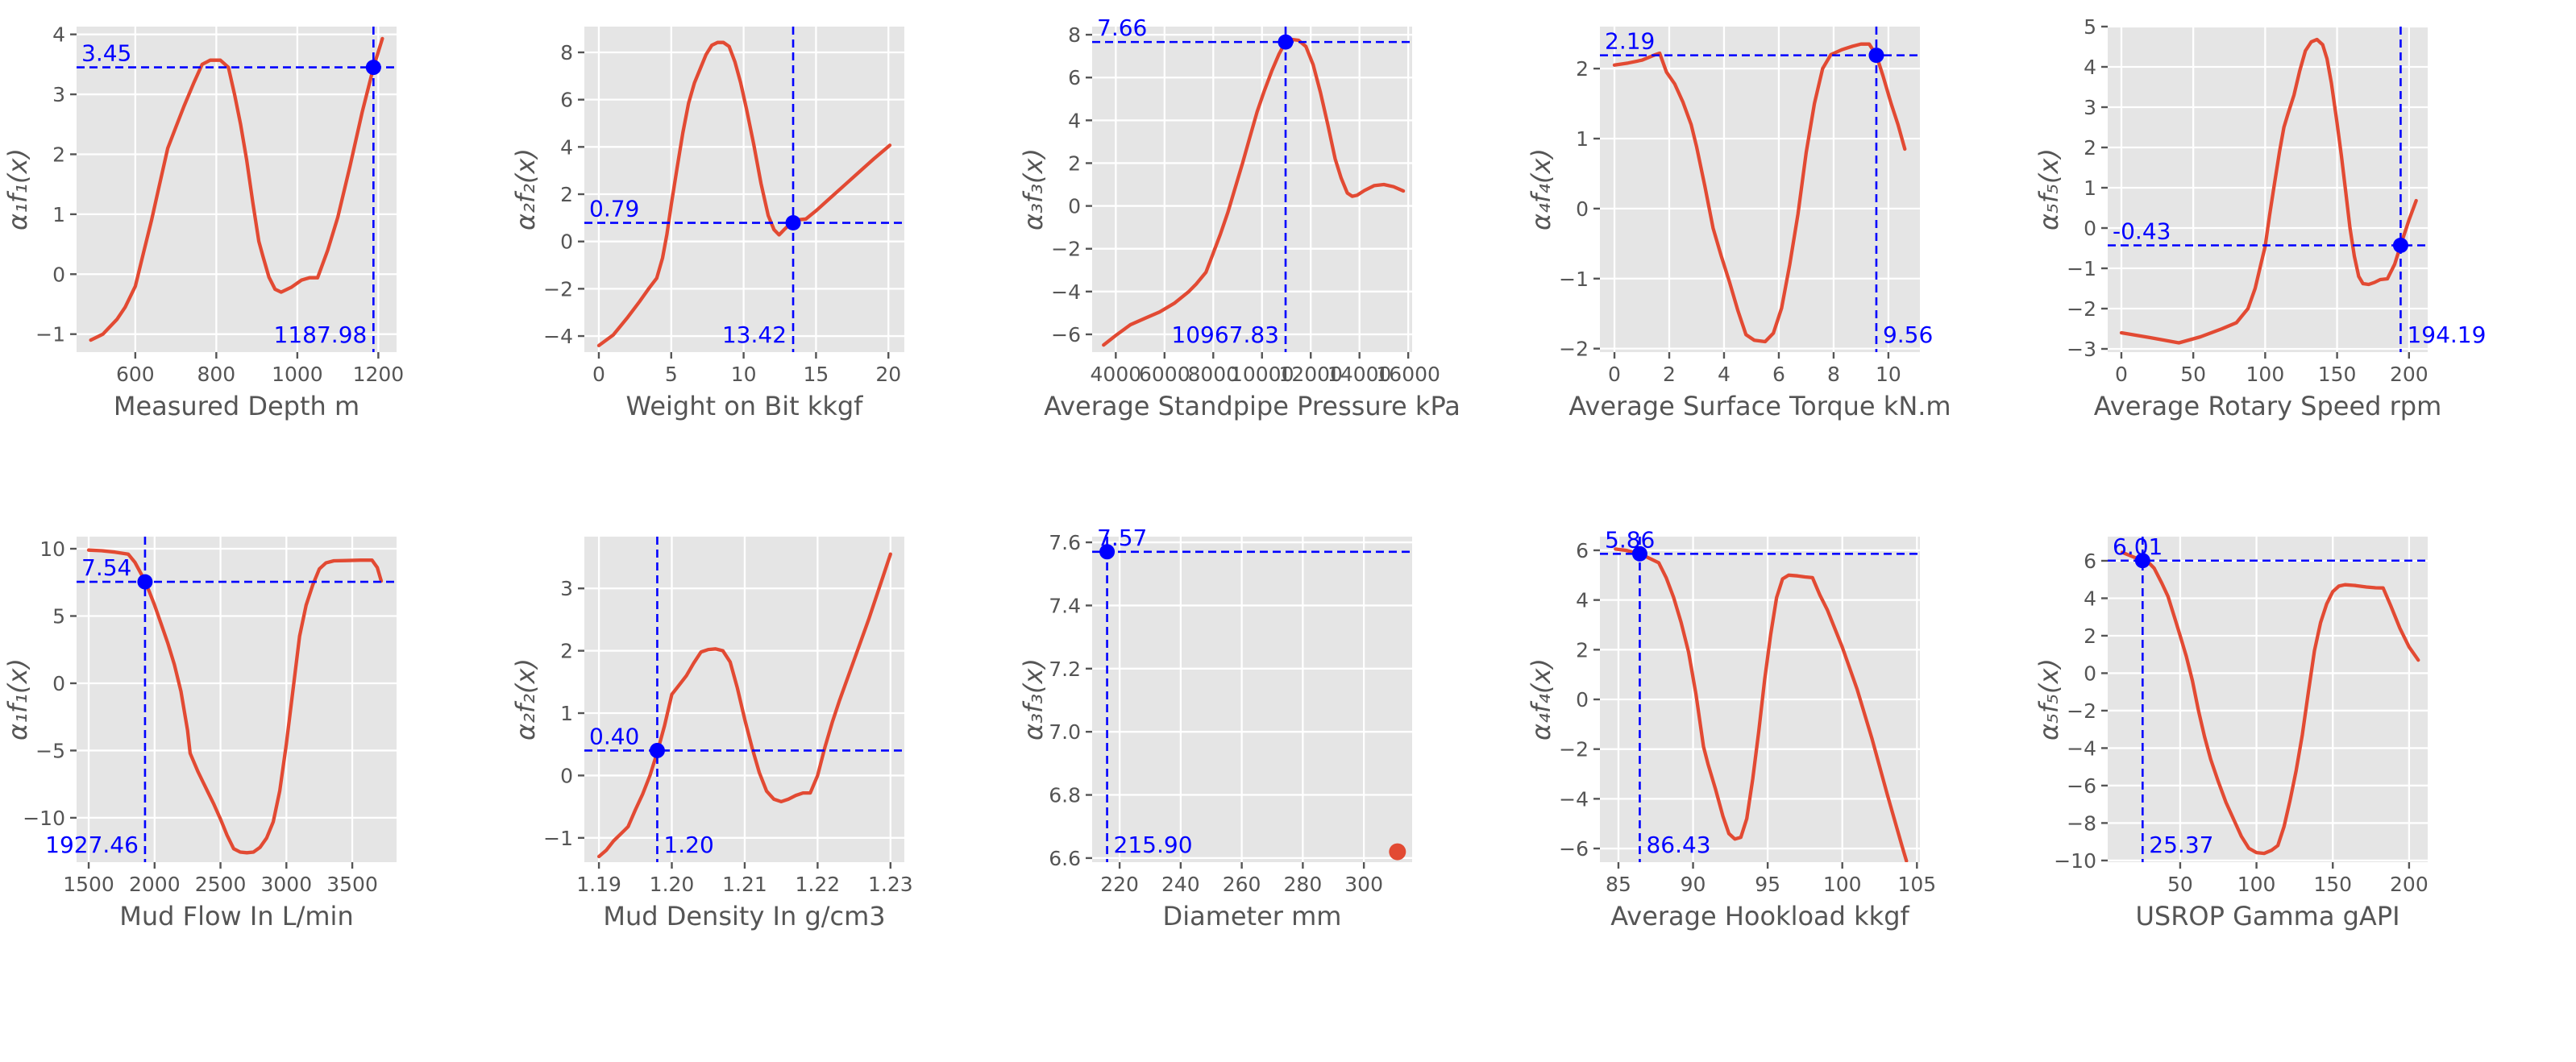 The image size is (2576, 1062). I want to click on marker-x-value-label: 194.19, so click(2446, 335).